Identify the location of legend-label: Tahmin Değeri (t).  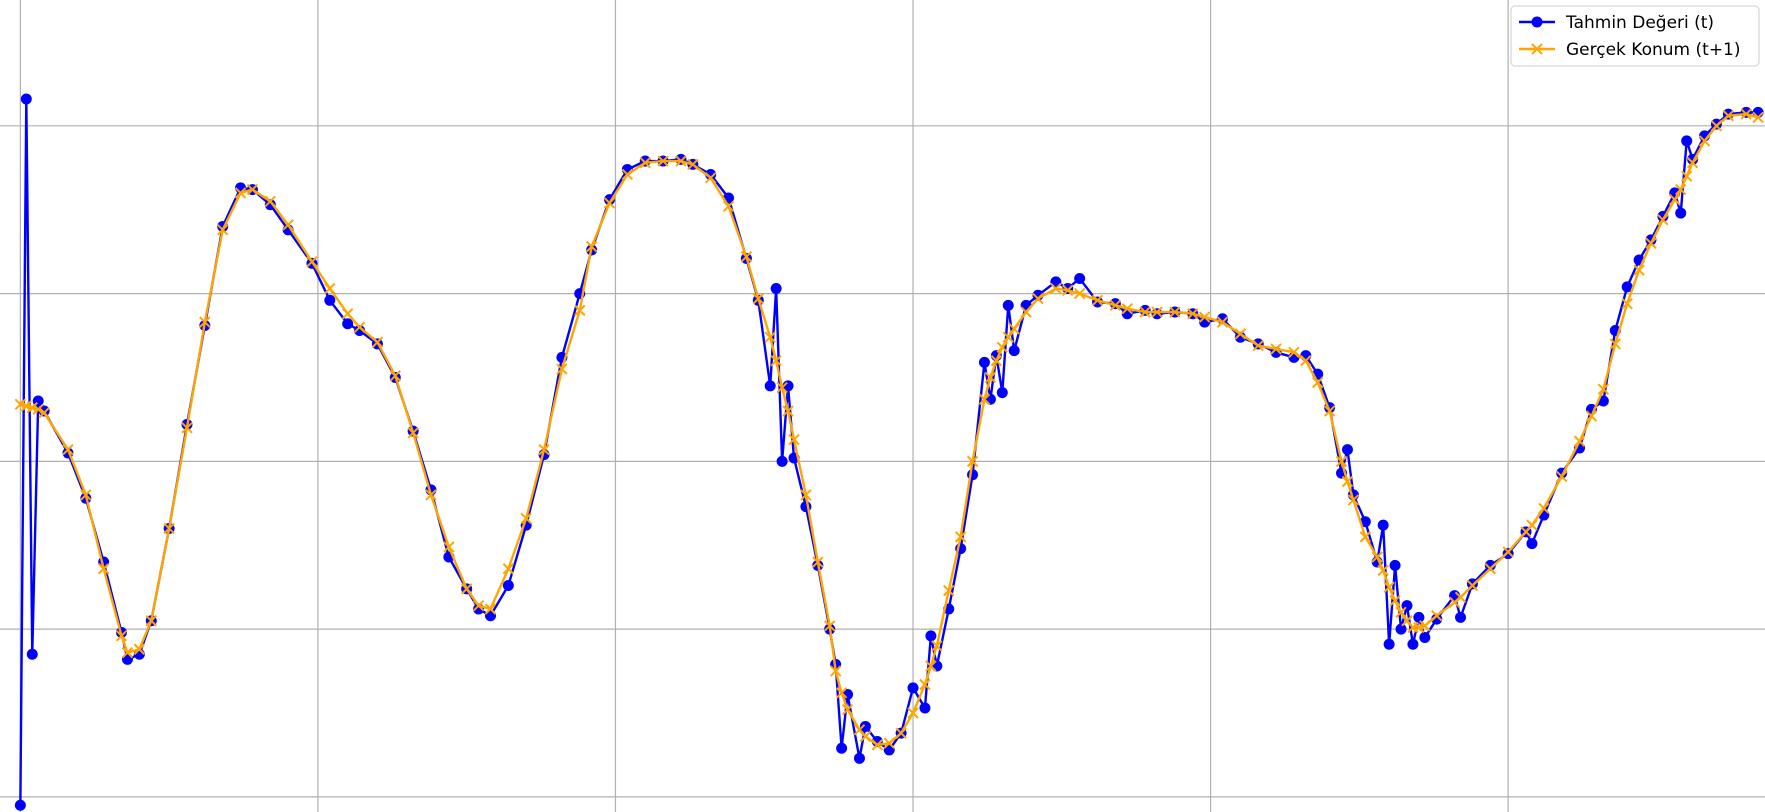
(1639, 23).